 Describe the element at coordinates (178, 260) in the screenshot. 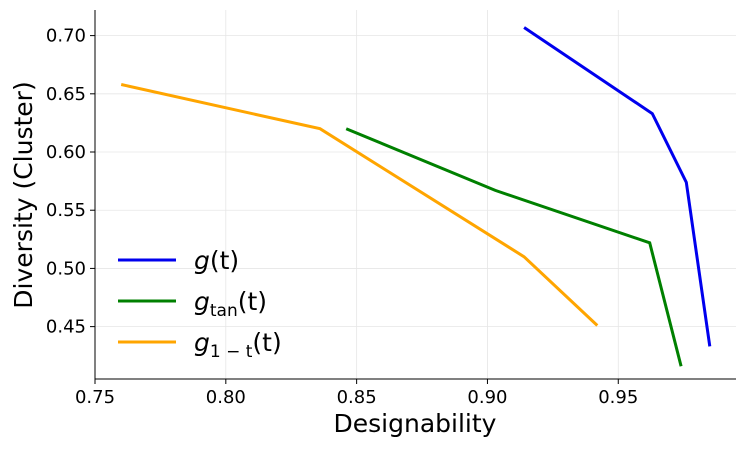

I see `legend-entry-0: g(t)` at that location.